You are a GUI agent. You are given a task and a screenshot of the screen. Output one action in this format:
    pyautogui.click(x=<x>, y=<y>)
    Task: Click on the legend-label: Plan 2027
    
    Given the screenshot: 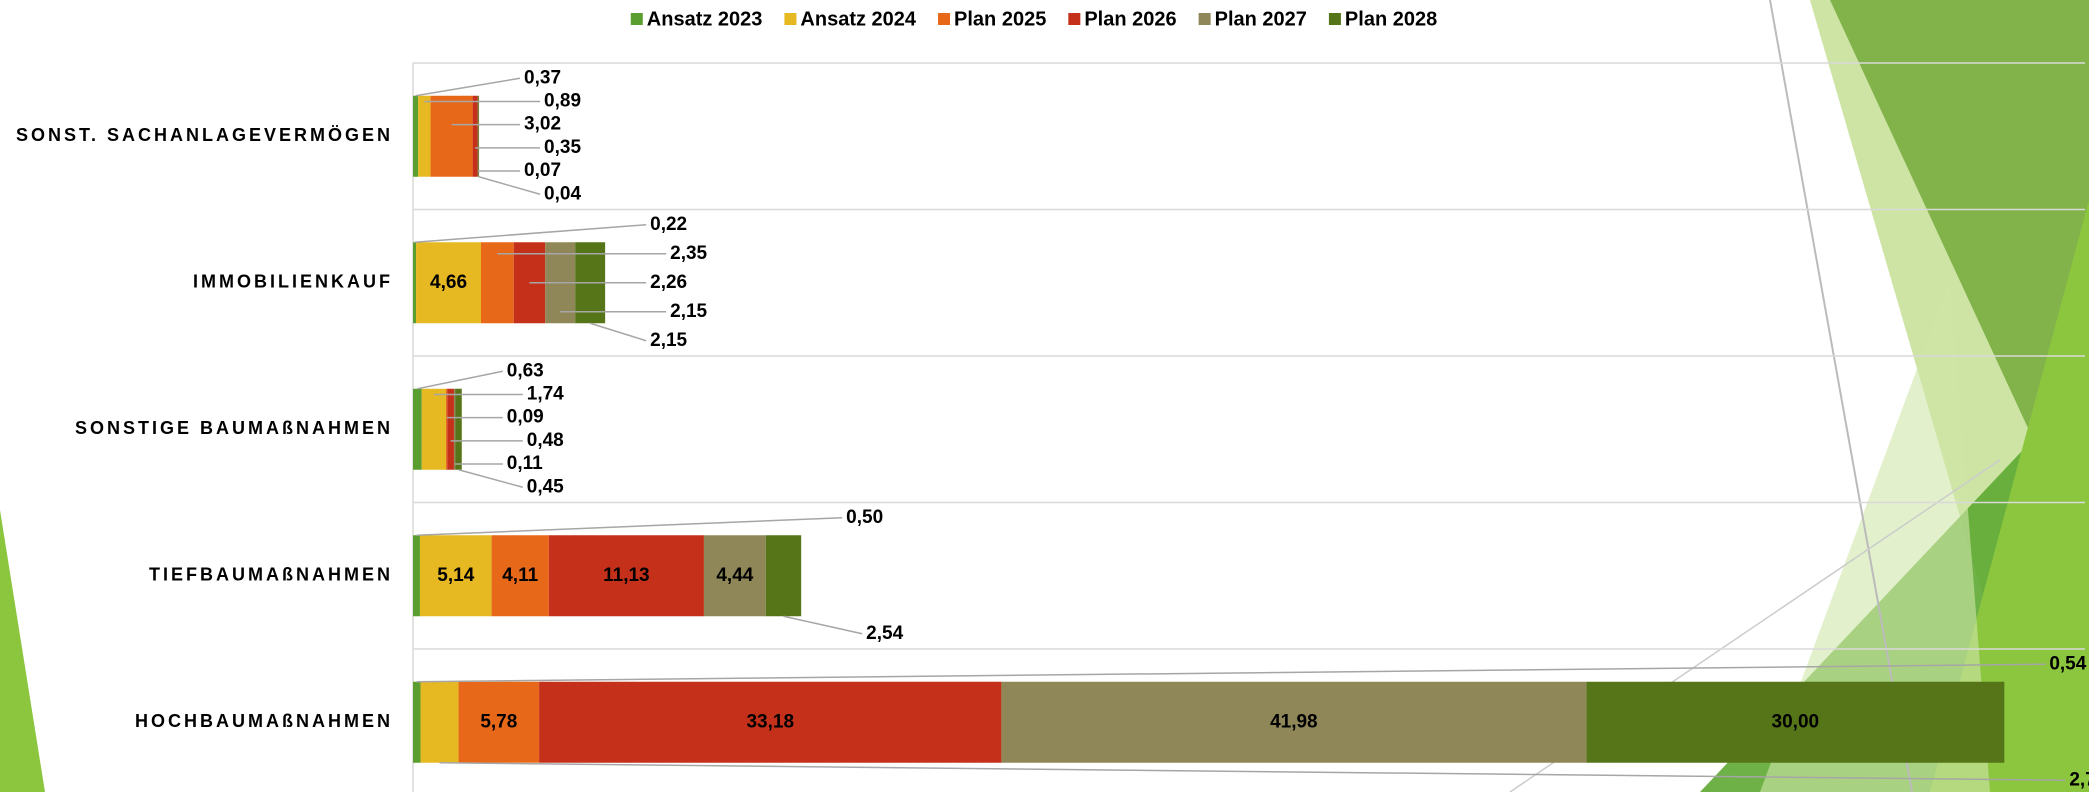 What is the action you would take?
    pyautogui.click(x=1261, y=19)
    